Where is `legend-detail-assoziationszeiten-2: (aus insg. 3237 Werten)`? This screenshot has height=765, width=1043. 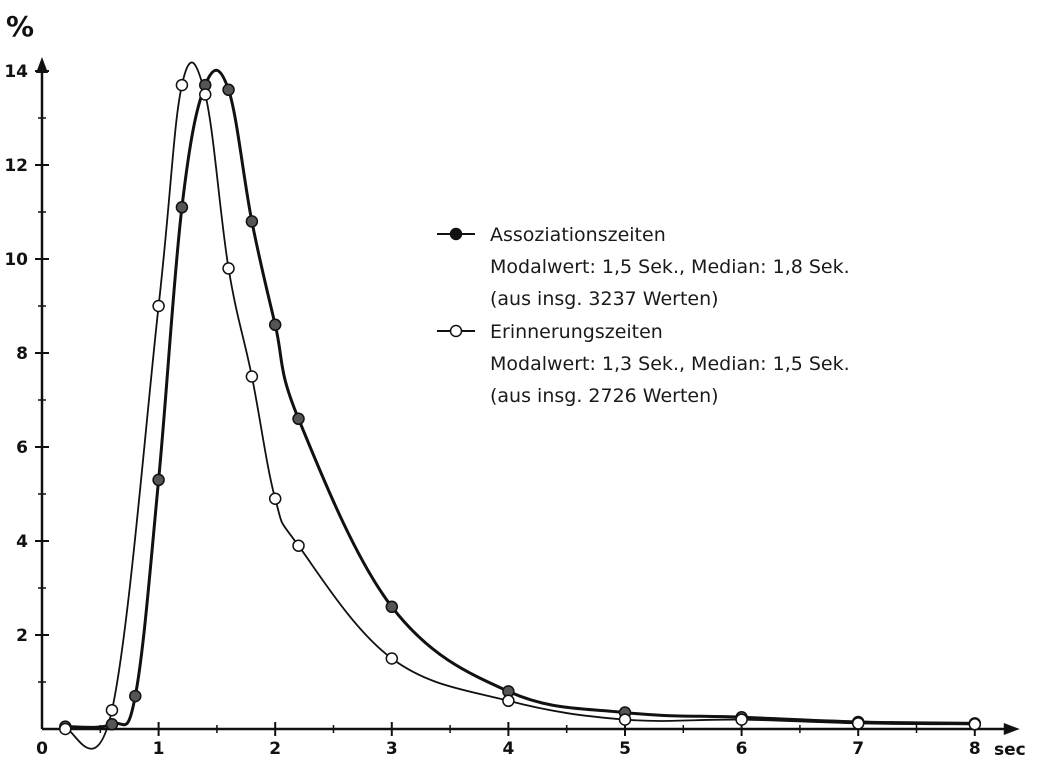
legend-detail-assoziationszeiten-2: (aus insg. 3237 Werten) is located at coordinates (604, 299).